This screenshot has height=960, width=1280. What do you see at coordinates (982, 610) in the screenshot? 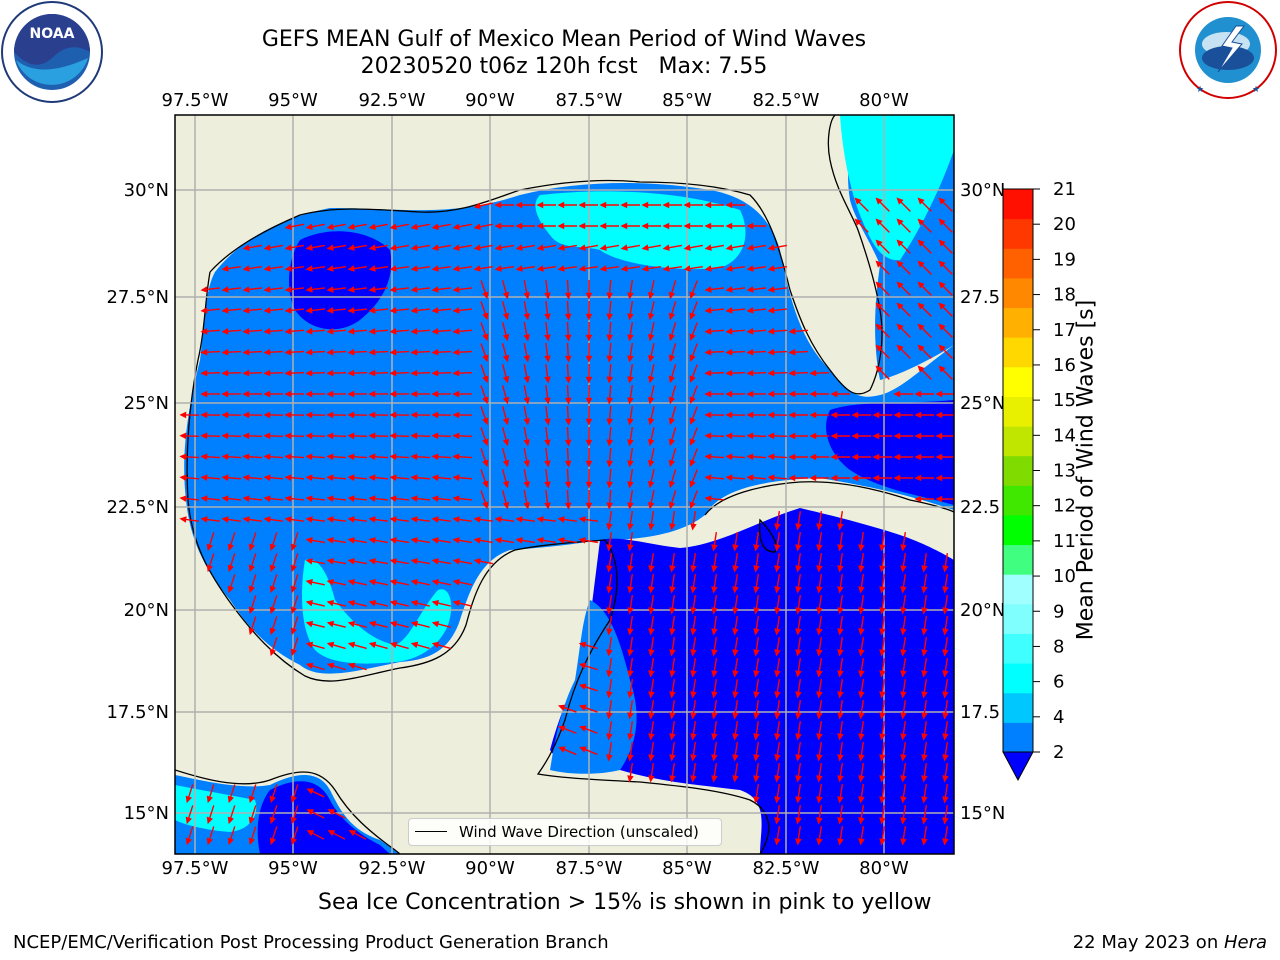
I see `lat-label: 20°N` at bounding box center [982, 610].